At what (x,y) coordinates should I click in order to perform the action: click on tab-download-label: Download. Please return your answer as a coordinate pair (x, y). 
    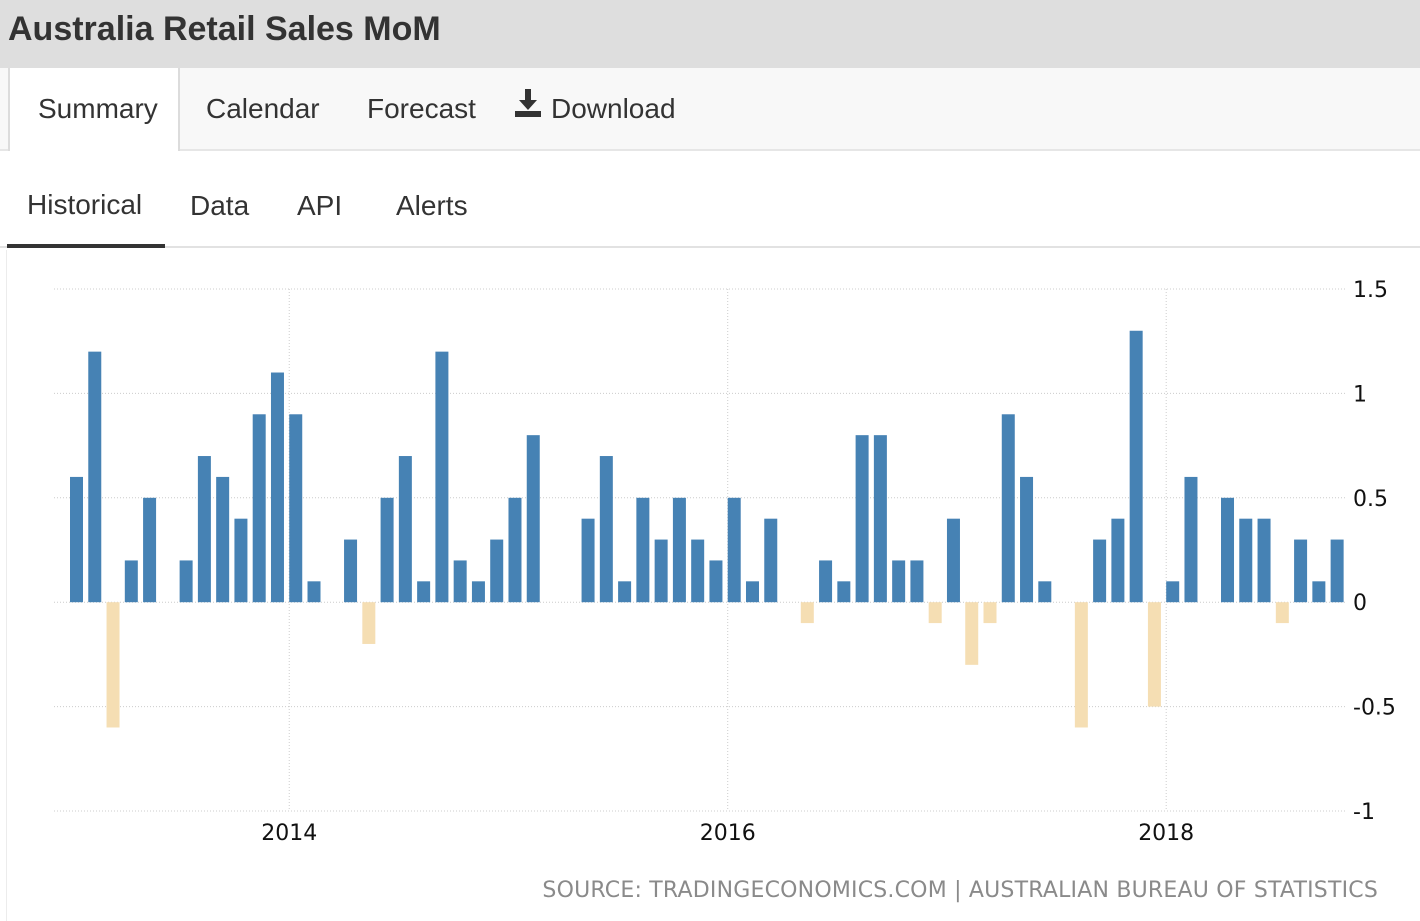
    Looking at the image, I should click on (613, 108).